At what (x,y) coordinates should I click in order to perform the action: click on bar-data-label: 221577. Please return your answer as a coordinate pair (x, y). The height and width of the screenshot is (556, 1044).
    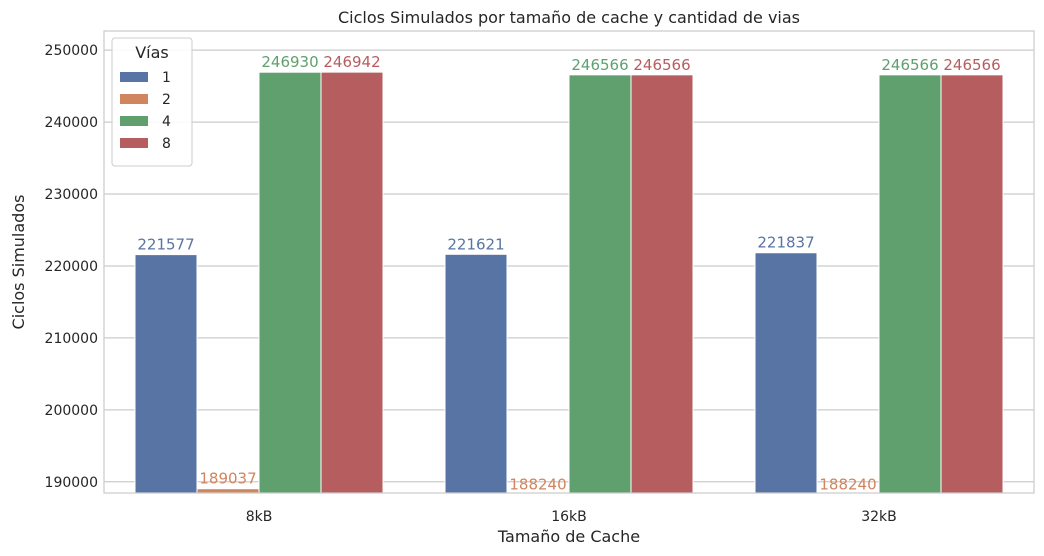
    Looking at the image, I should click on (165, 245).